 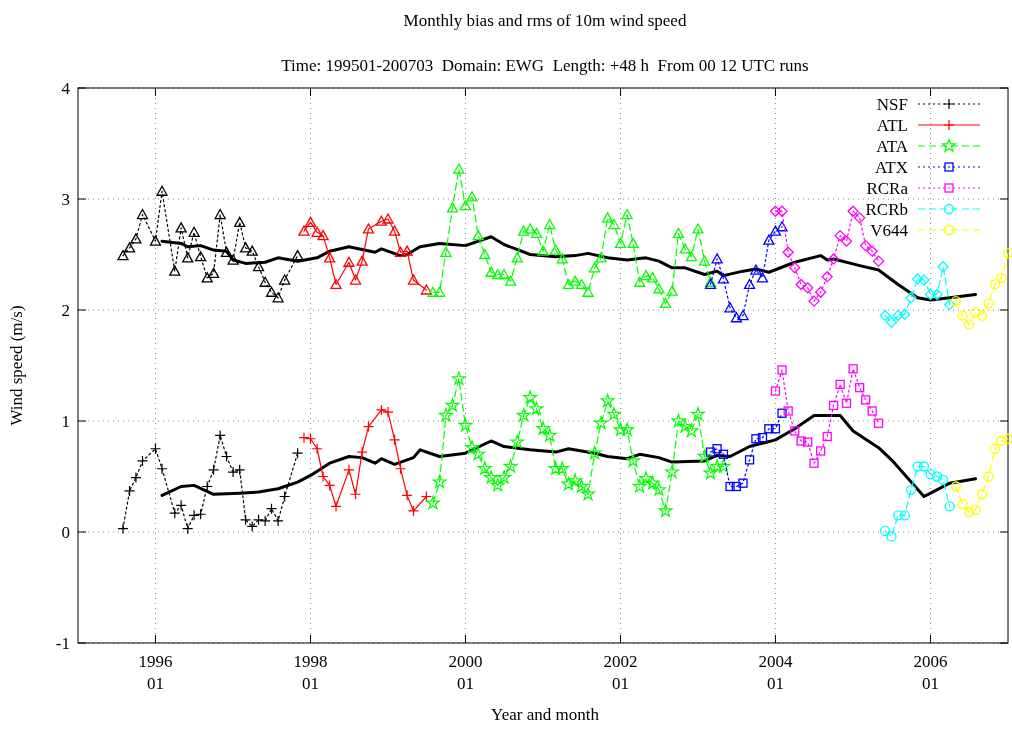 I want to click on x-tick-label: 2002 01, so click(x=620, y=672).